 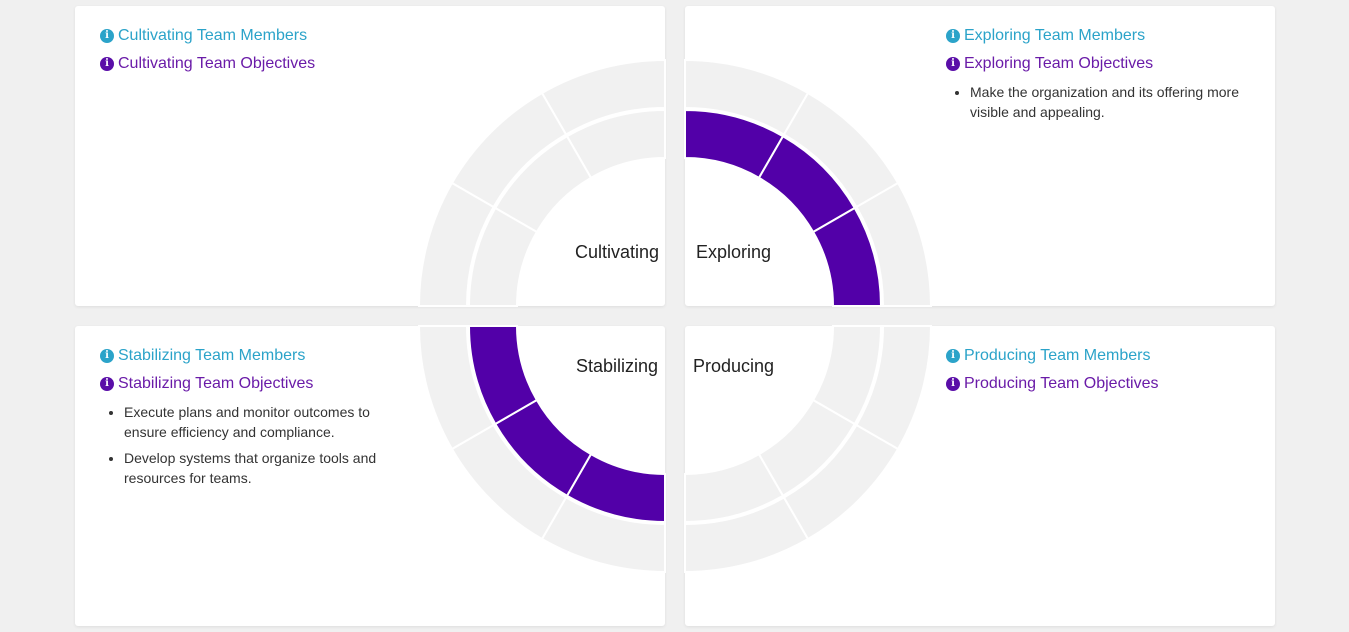 What do you see at coordinates (1057, 355) in the screenshot?
I see `producing-team-members-label: Producing Team Members` at bounding box center [1057, 355].